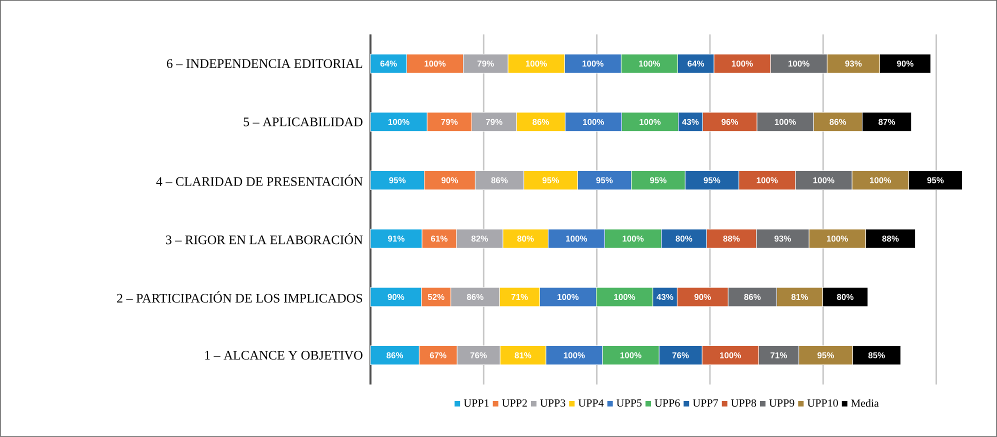 This screenshot has width=997, height=437. Describe the element at coordinates (553, 403) in the screenshot. I see `legend-label: UPP3` at that location.